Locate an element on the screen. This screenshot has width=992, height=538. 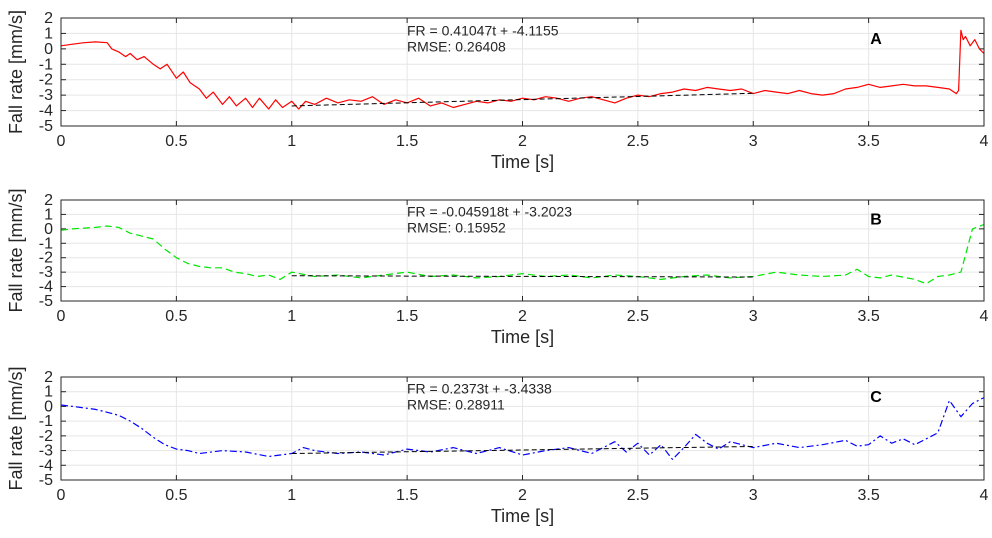
fit-rmse: RMSE: 0.26408 is located at coordinates (456, 46).